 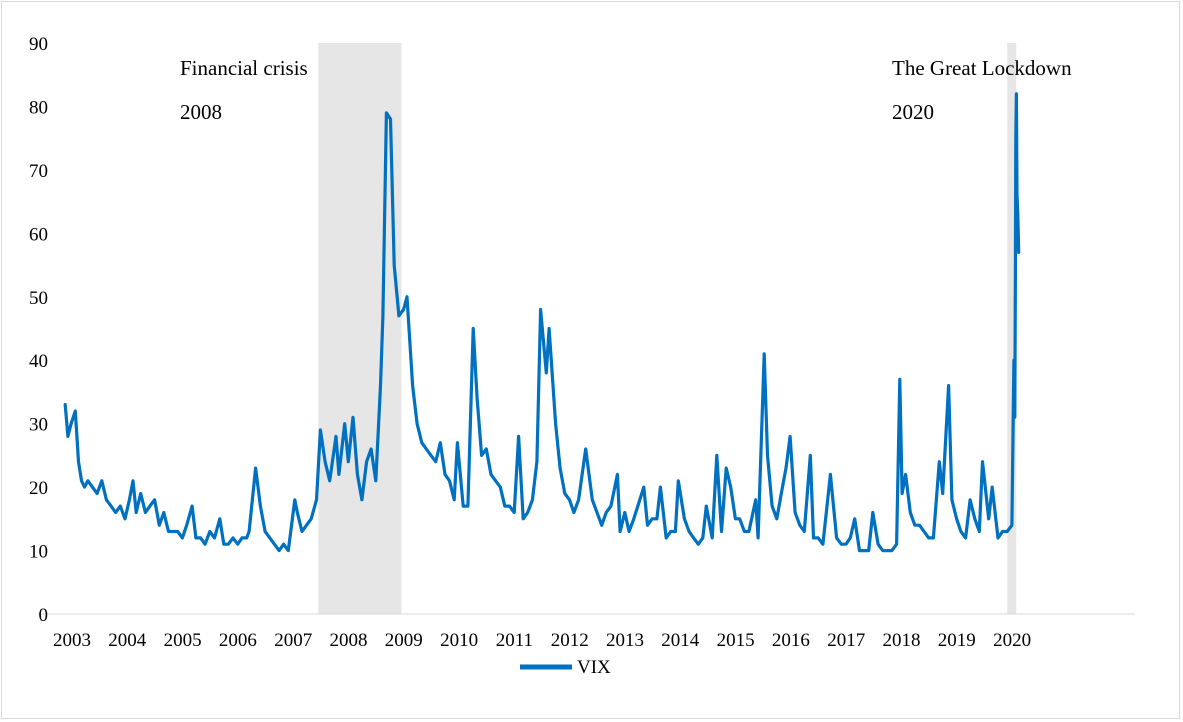 What do you see at coordinates (44, 615) in the screenshot?
I see `y-tick-label-0: 0` at bounding box center [44, 615].